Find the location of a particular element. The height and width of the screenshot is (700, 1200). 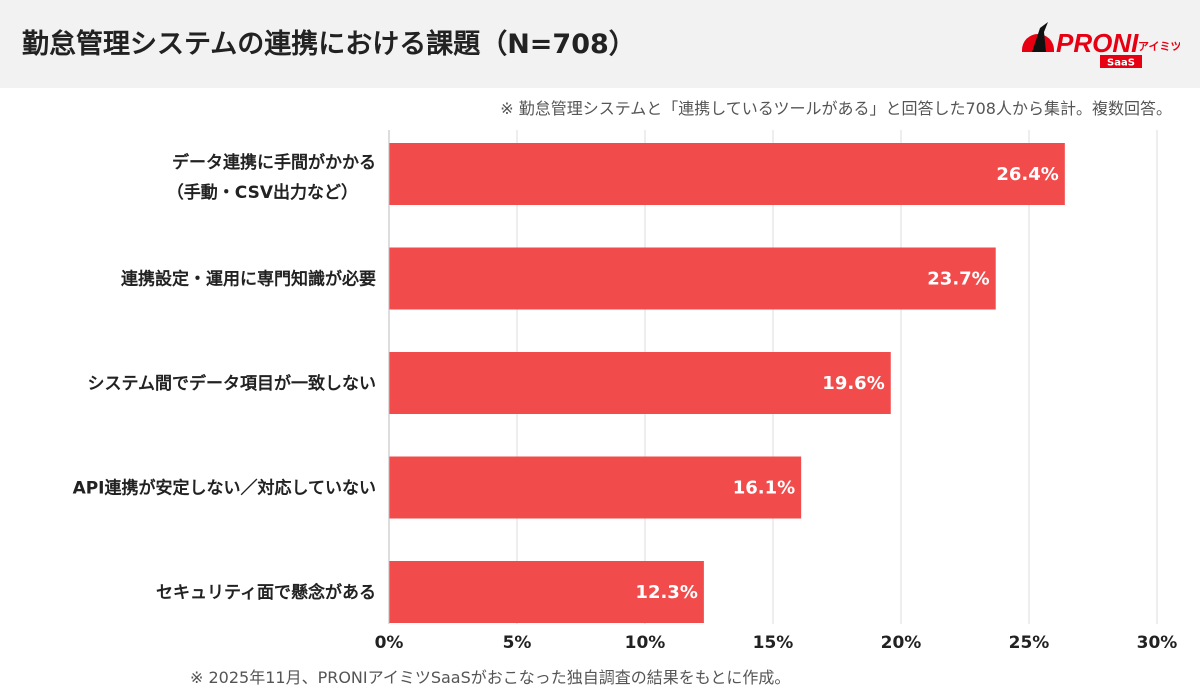

proni-logo: PRONI アイミツ SaaS is located at coordinates (1101, 45).